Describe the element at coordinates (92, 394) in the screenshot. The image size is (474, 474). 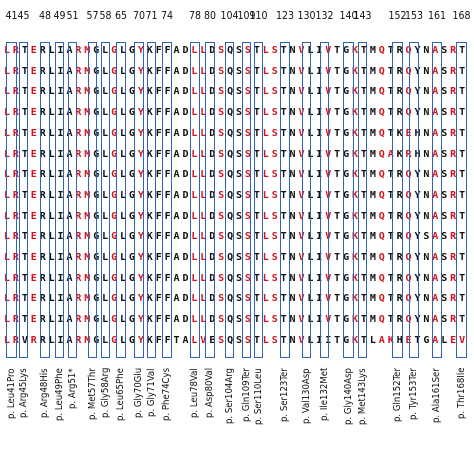
I see `mutation-label: p. Met57Thr` at that location.